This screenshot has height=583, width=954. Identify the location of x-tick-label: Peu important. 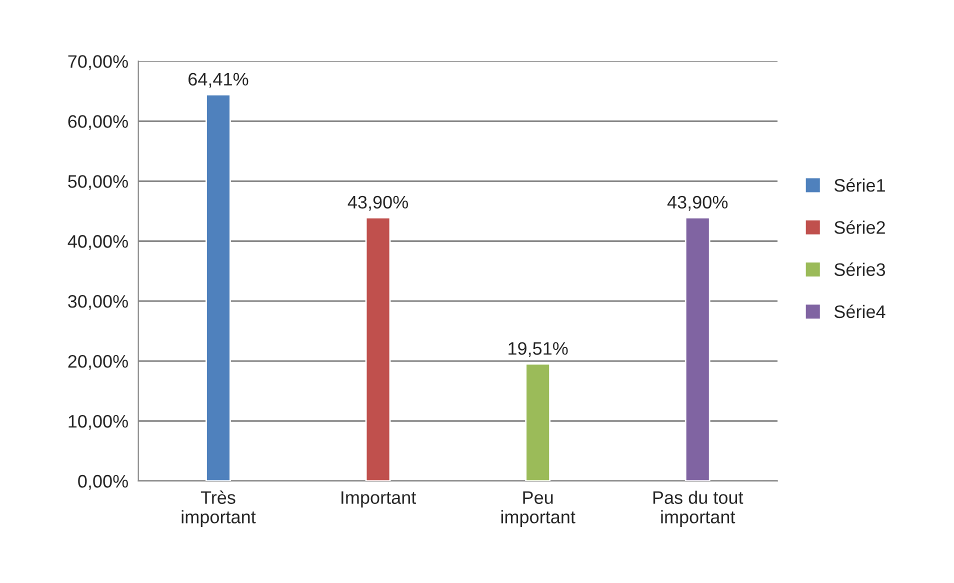
(538, 509).